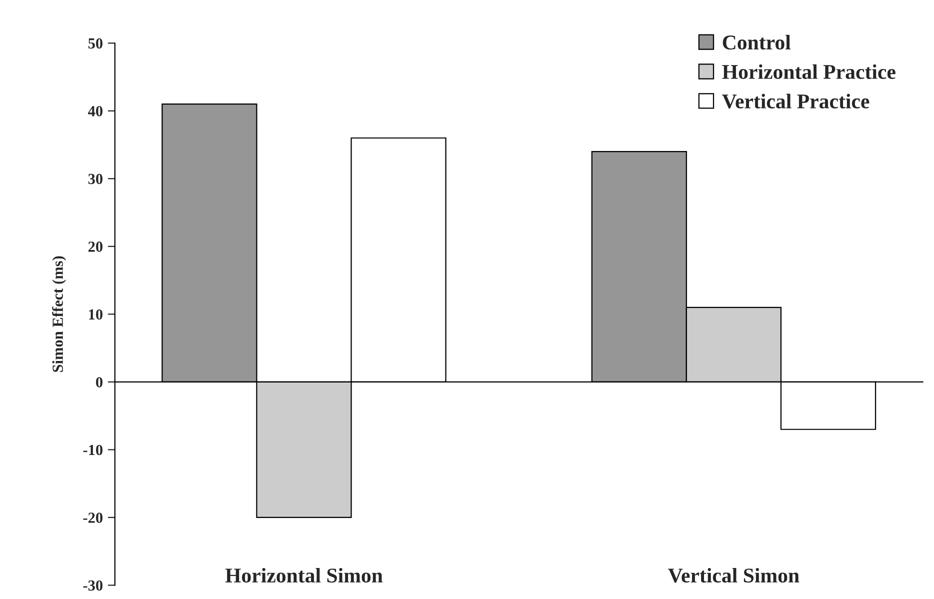 The height and width of the screenshot is (599, 934). What do you see at coordinates (95, 247) in the screenshot?
I see `y-tick-label: 20` at bounding box center [95, 247].